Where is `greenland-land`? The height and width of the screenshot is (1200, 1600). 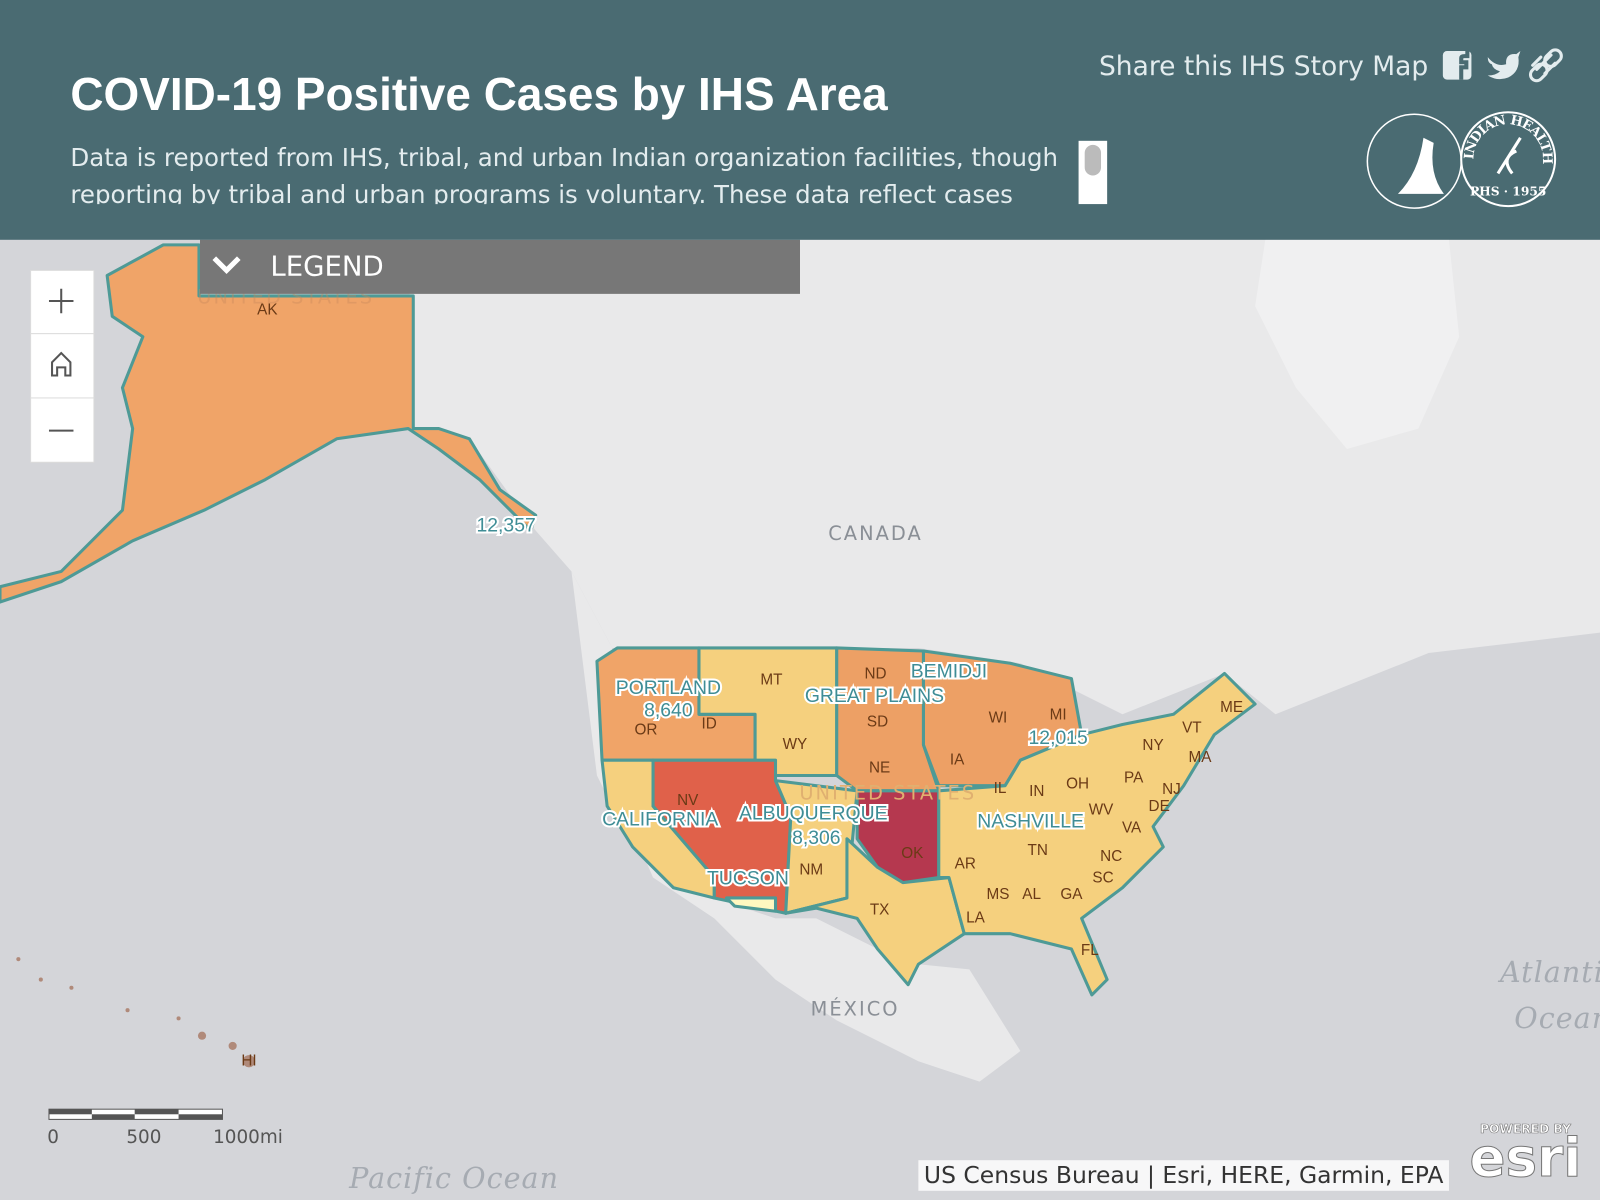
greenland-land is located at coordinates (1357, 344).